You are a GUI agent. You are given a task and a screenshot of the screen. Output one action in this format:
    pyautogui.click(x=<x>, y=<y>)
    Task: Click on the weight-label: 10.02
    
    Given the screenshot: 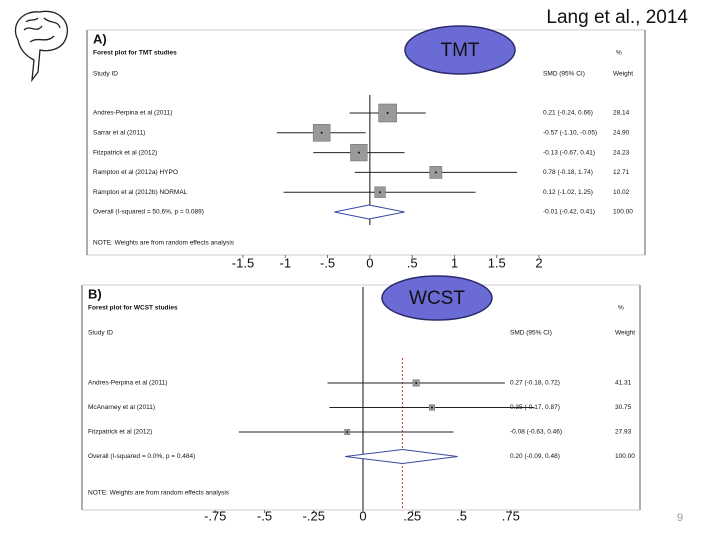 What is the action you would take?
    pyautogui.click(x=621, y=192)
    